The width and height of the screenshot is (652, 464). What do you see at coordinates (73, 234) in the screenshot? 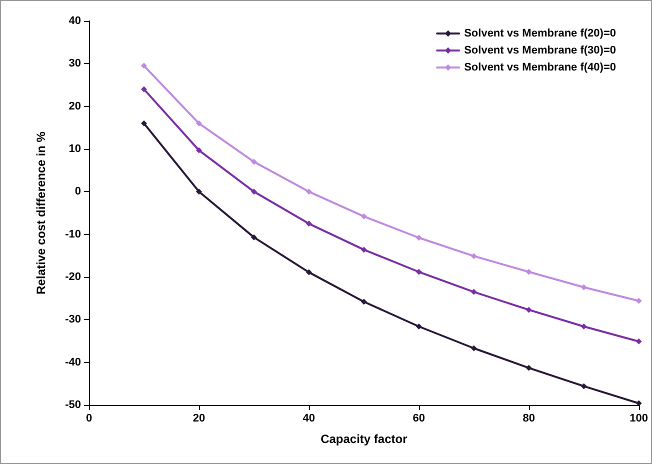
I see `y-tick-label: -10` at bounding box center [73, 234].